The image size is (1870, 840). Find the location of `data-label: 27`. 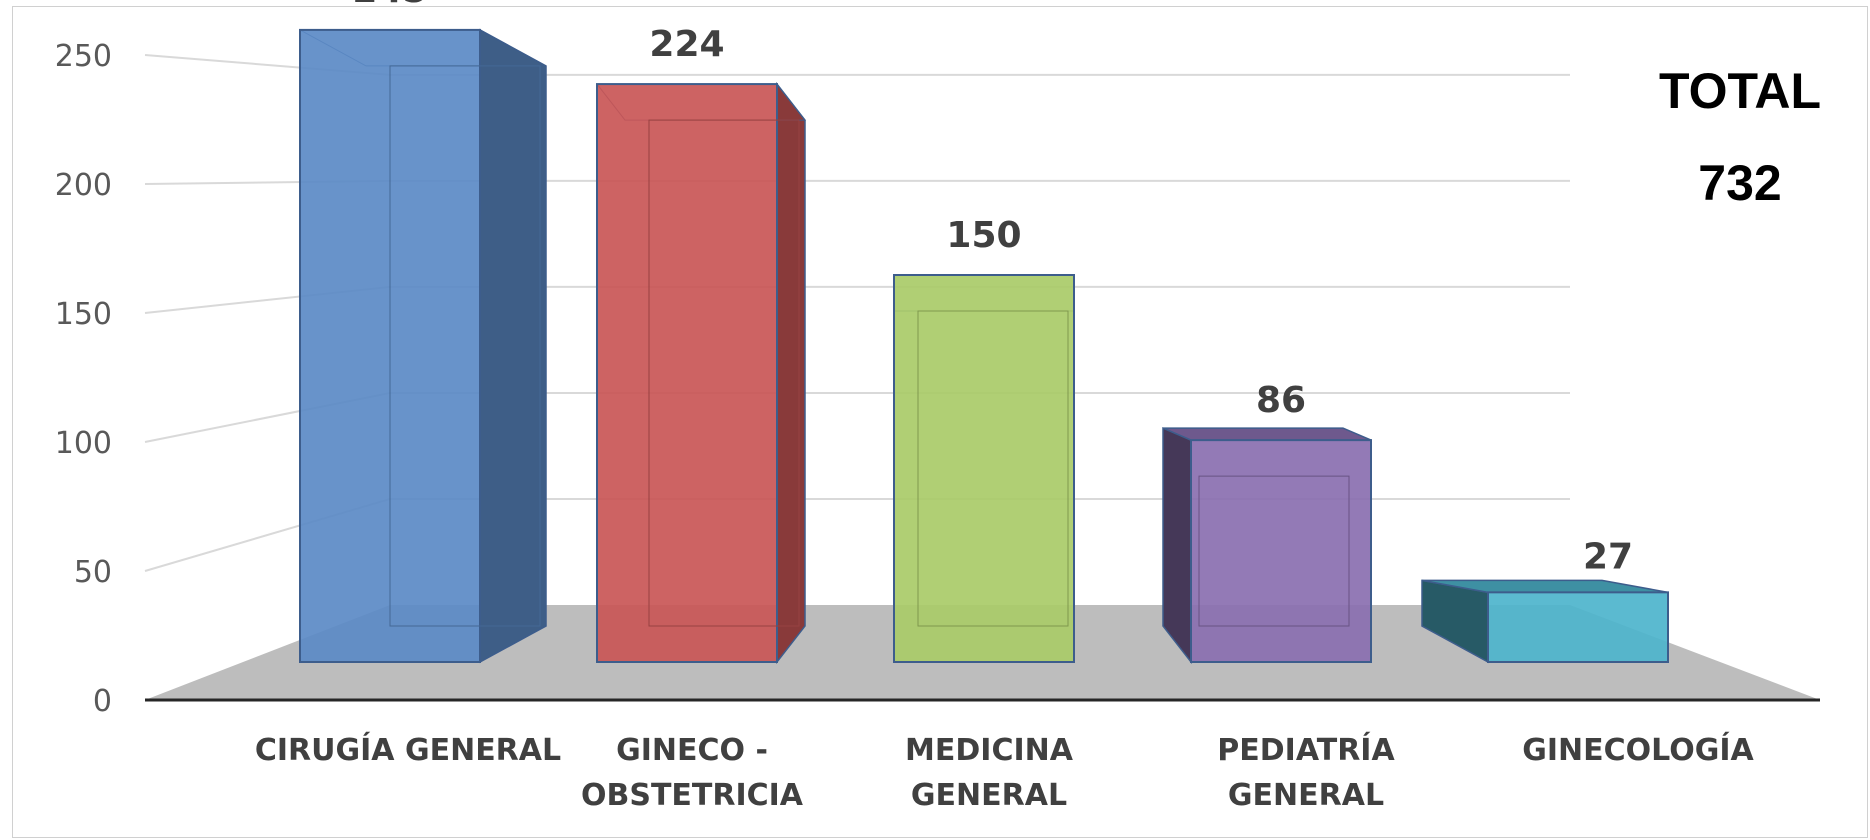

data-label: 27 is located at coordinates (1608, 556).